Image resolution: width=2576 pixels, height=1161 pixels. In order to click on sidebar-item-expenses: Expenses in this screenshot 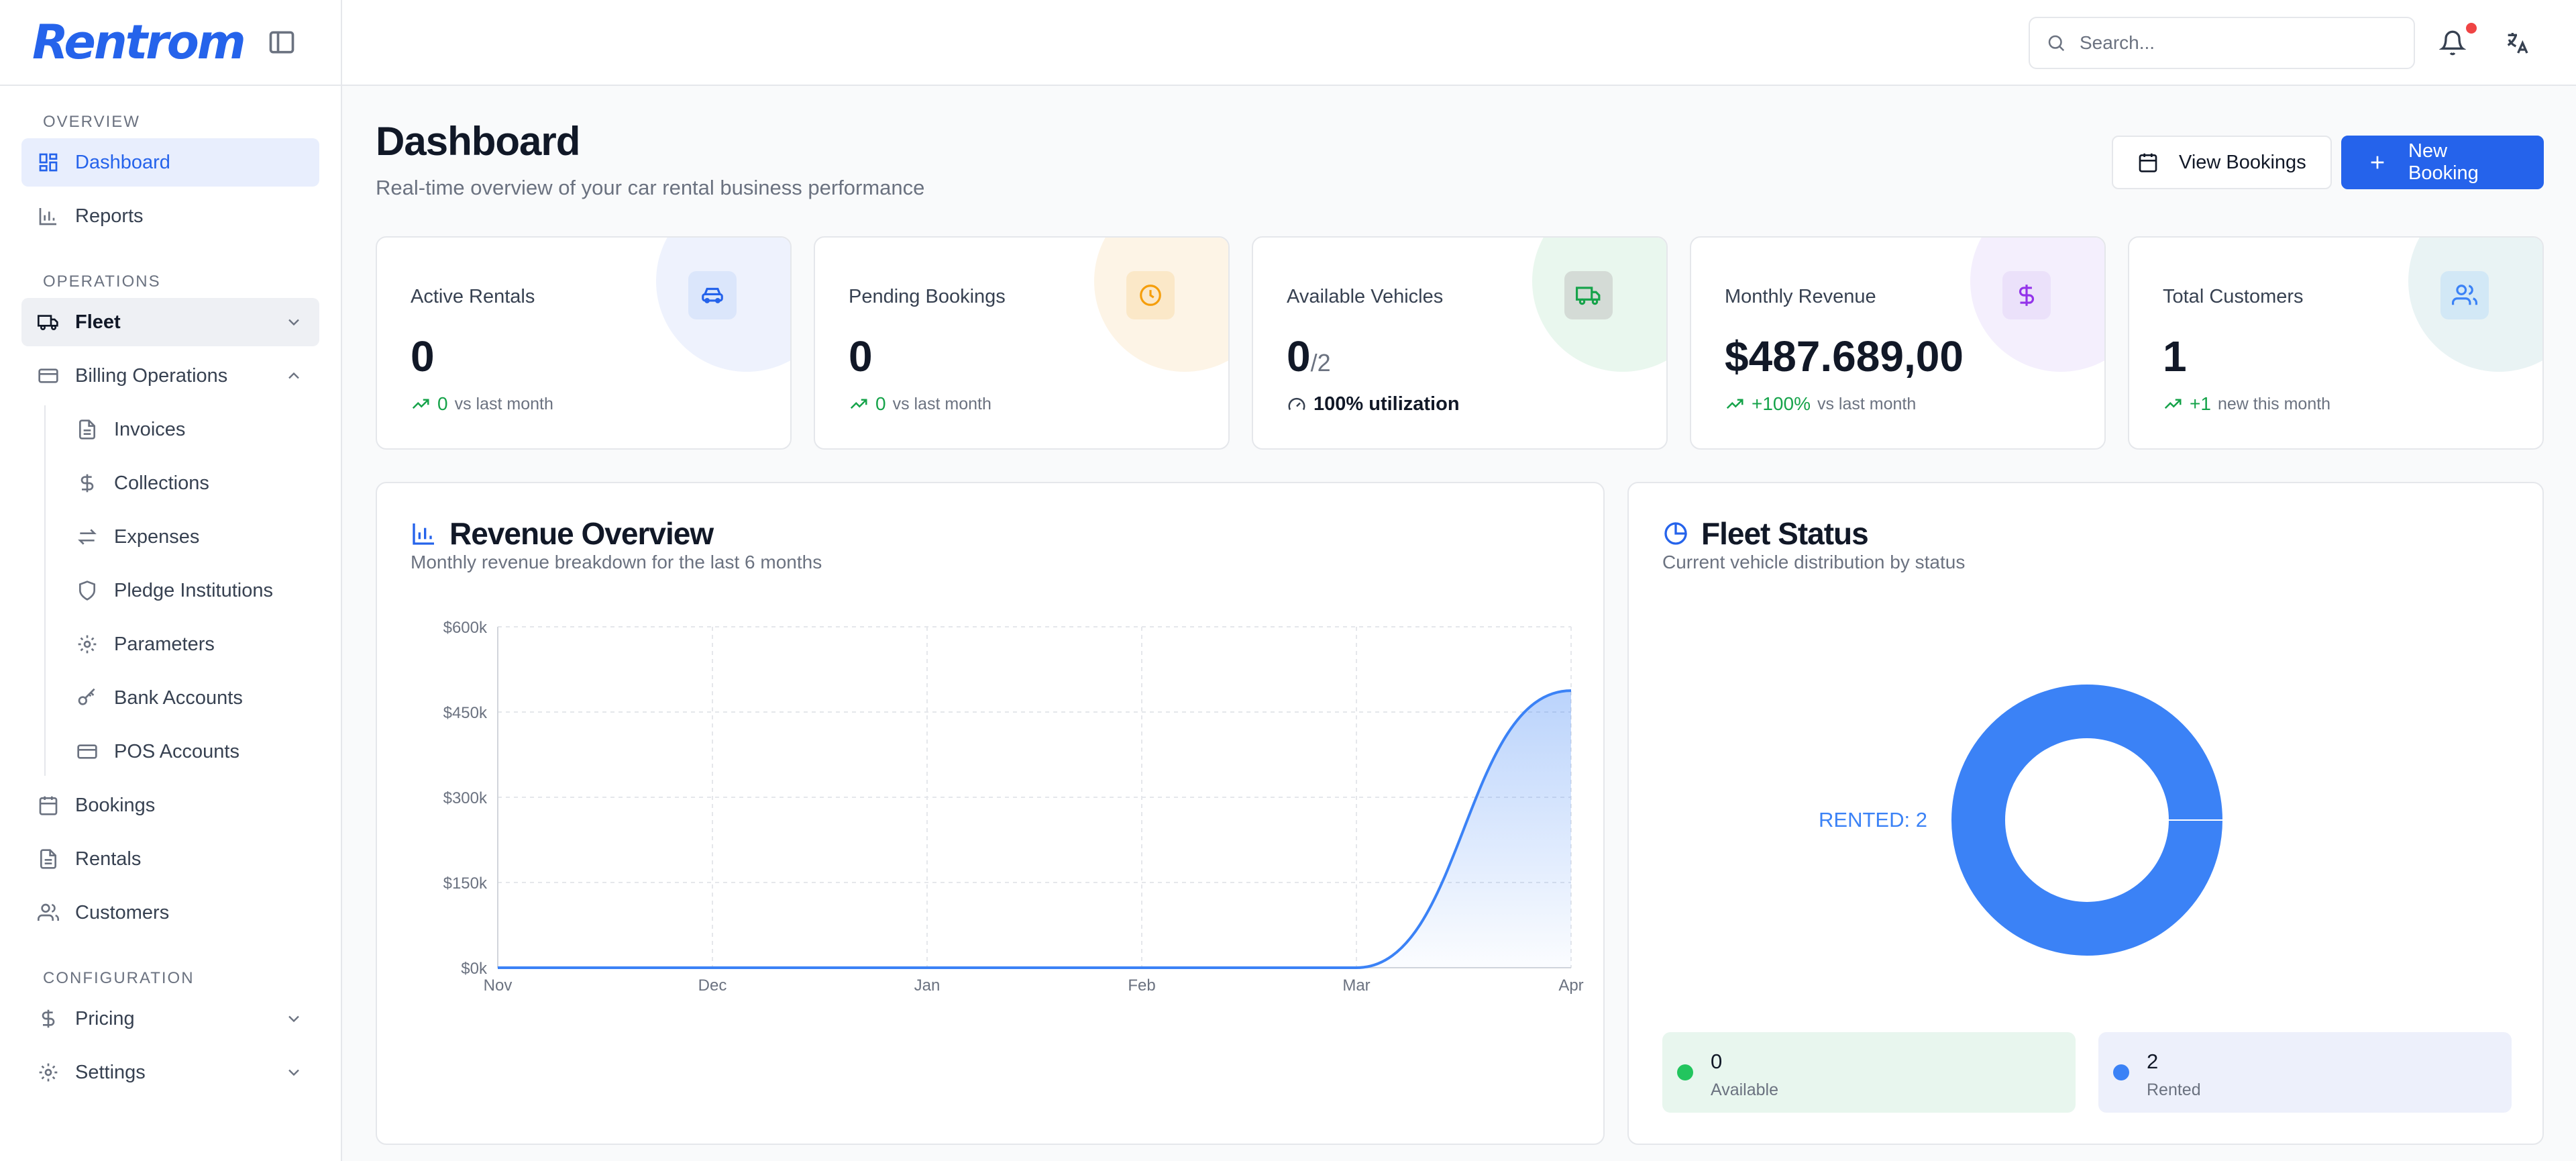, I will do `click(189, 537)`.